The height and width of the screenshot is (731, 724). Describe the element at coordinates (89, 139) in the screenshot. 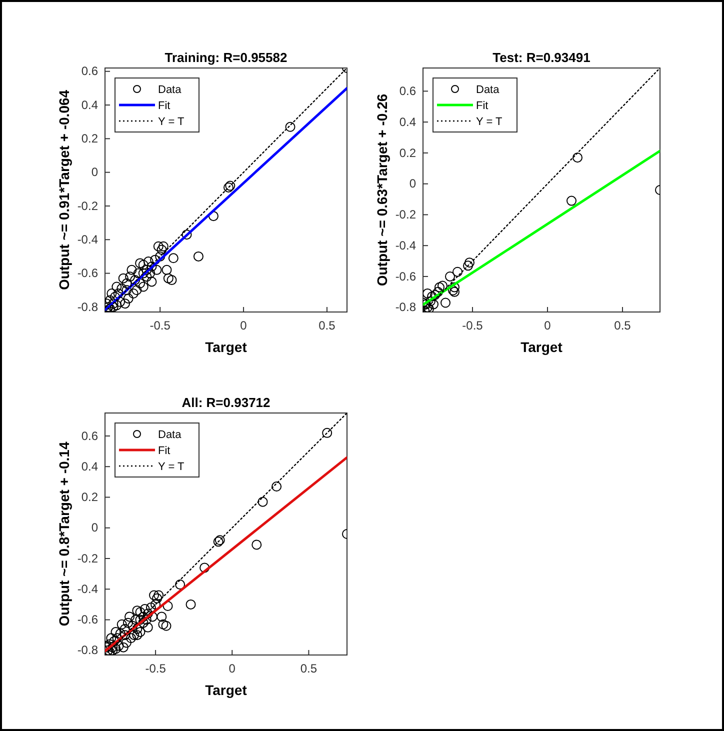

I see `y-tick-label: 0.2` at that location.